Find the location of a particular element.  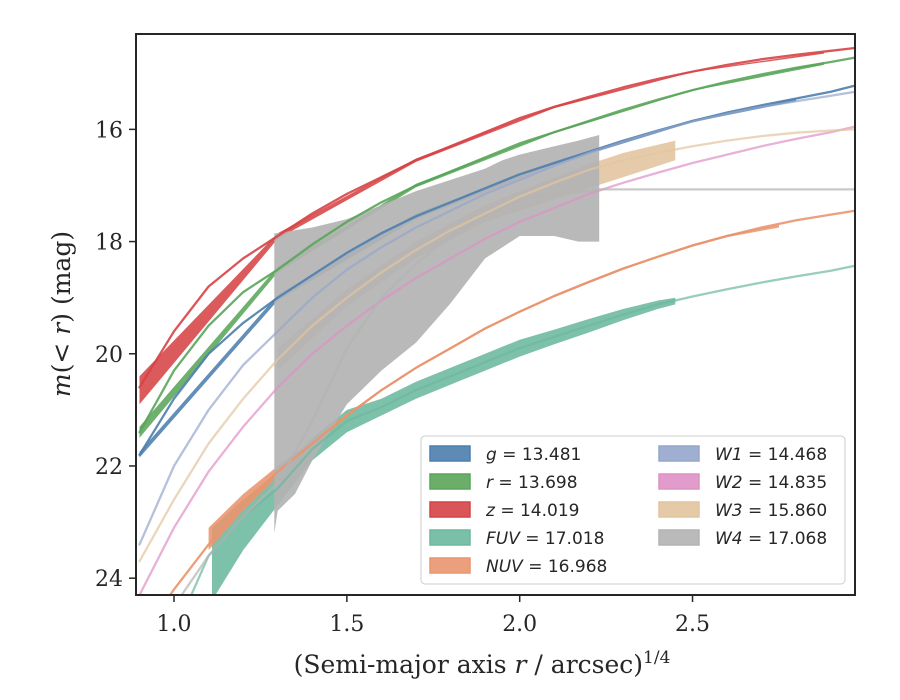

y-tick-label: 16 is located at coordinates (109, 130).